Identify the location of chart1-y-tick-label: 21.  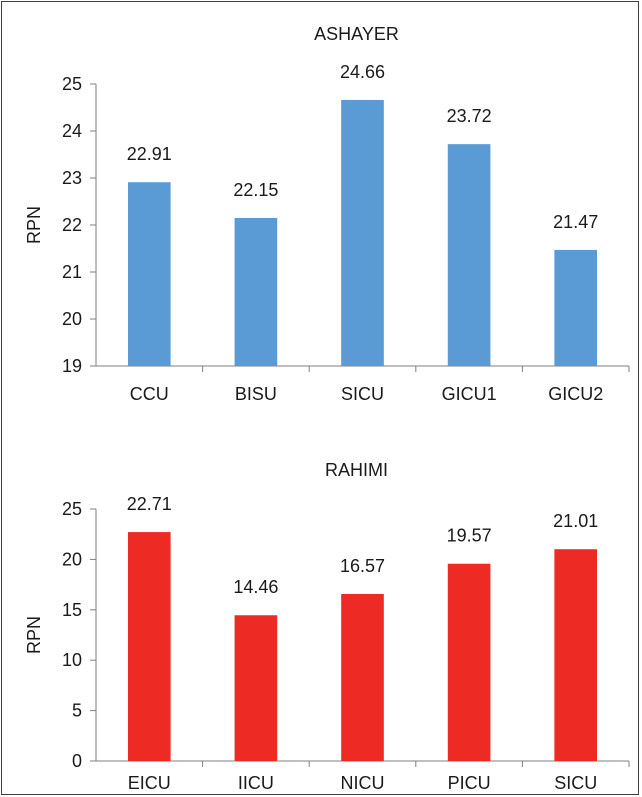
(72, 272).